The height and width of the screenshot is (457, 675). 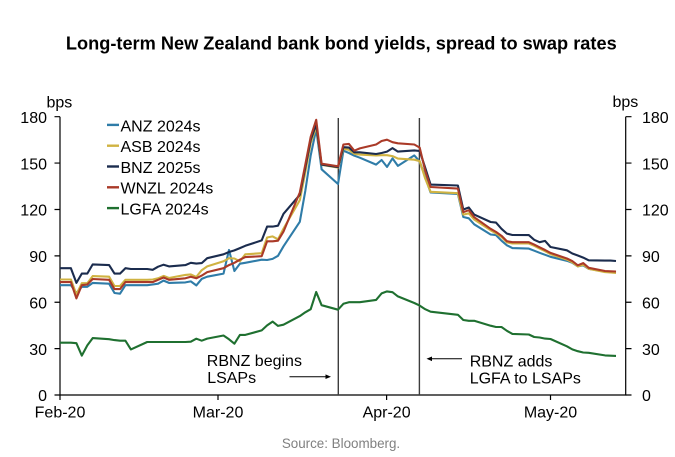 I want to click on svg-text: ASB 2024s, so click(x=161, y=147).